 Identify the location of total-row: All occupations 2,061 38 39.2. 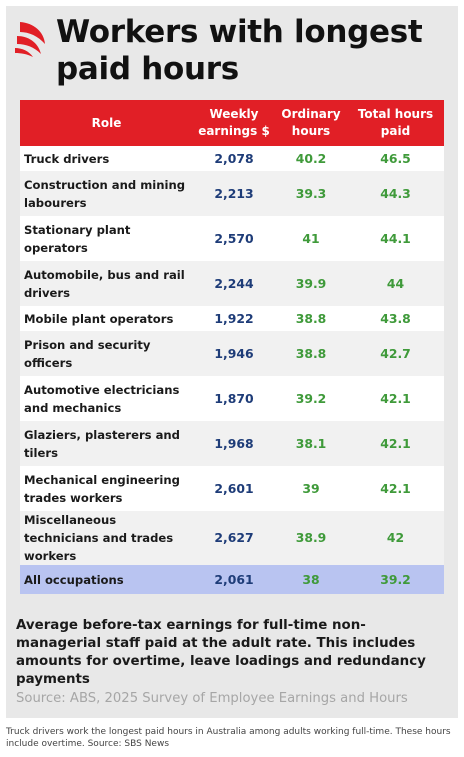
(232, 579).